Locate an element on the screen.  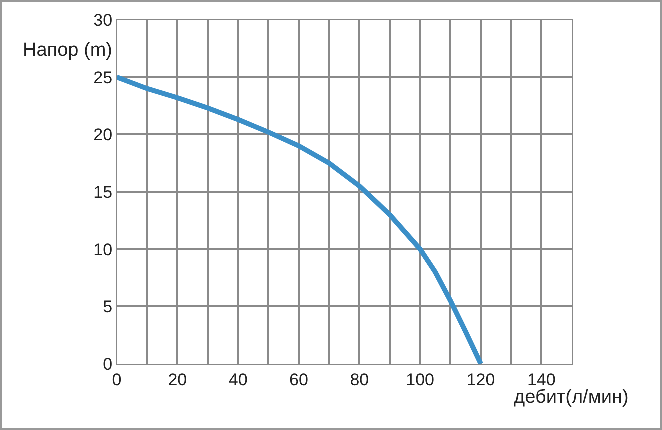
x-axis-title: дебит(л/мин) is located at coordinates (571, 397).